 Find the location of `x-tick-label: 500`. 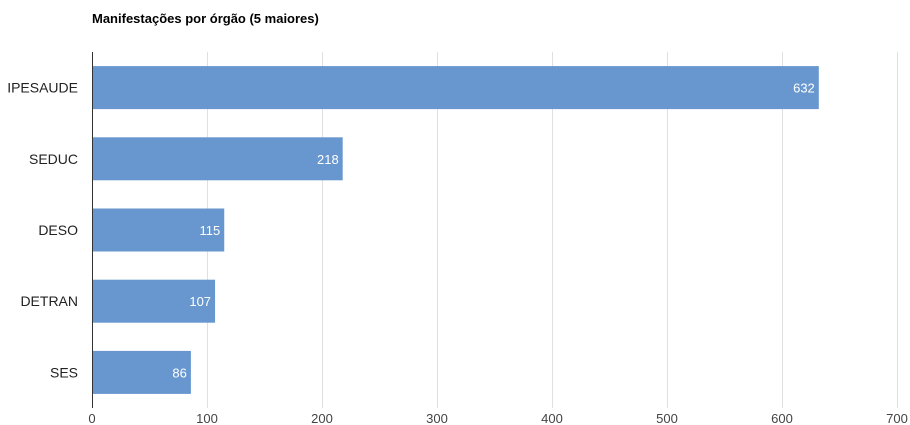

x-tick-label: 500 is located at coordinates (667, 418).